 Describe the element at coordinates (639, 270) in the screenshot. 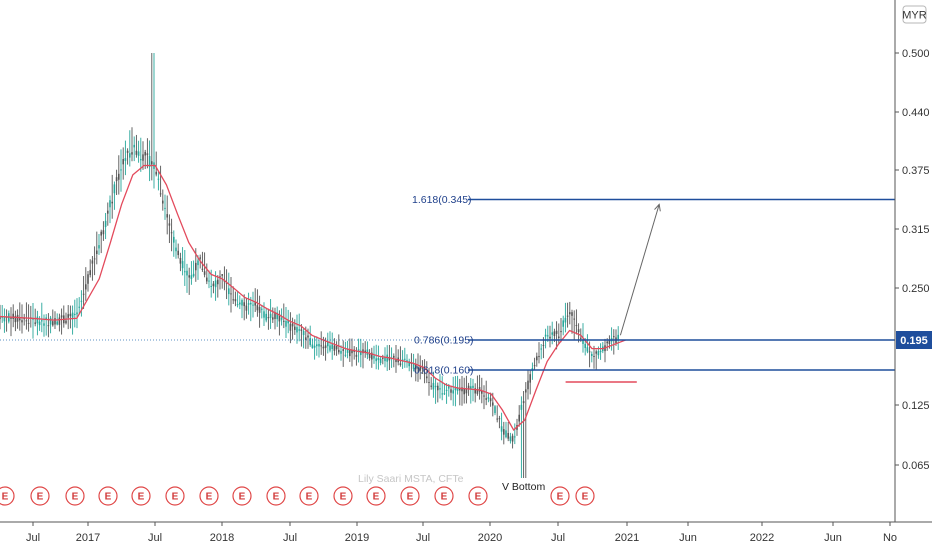

I see `projection-arrow` at that location.